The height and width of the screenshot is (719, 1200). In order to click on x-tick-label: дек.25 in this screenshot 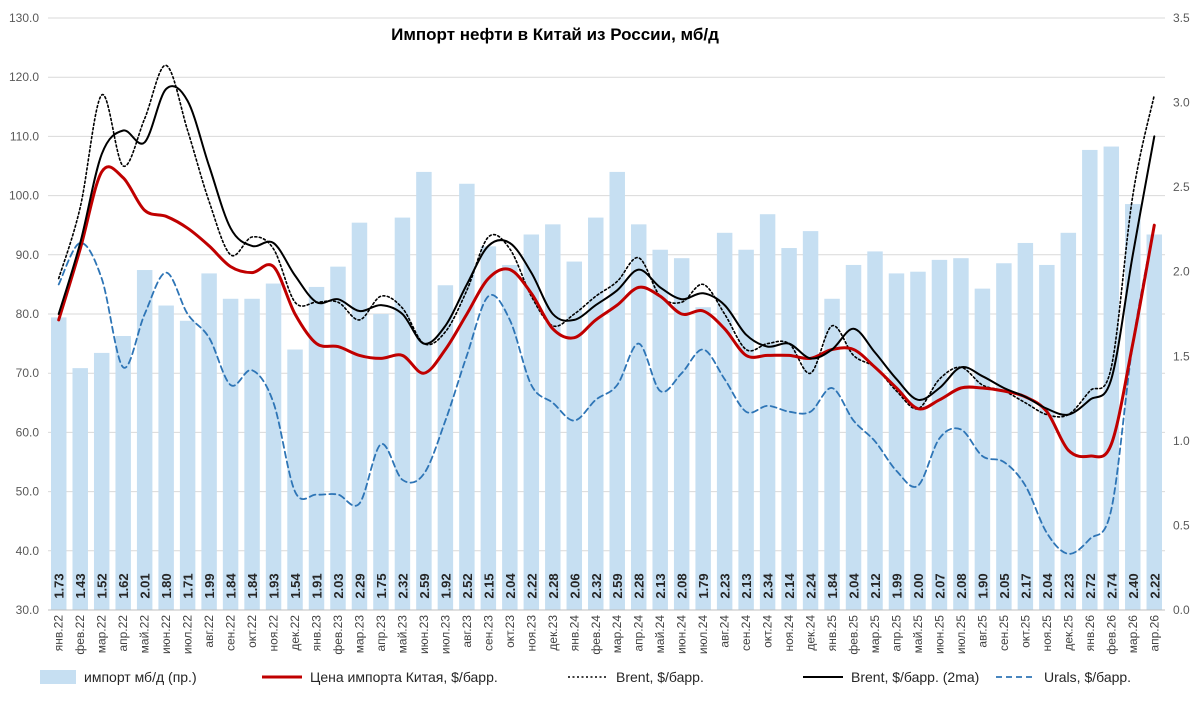, I will do `click(1068, 633)`.